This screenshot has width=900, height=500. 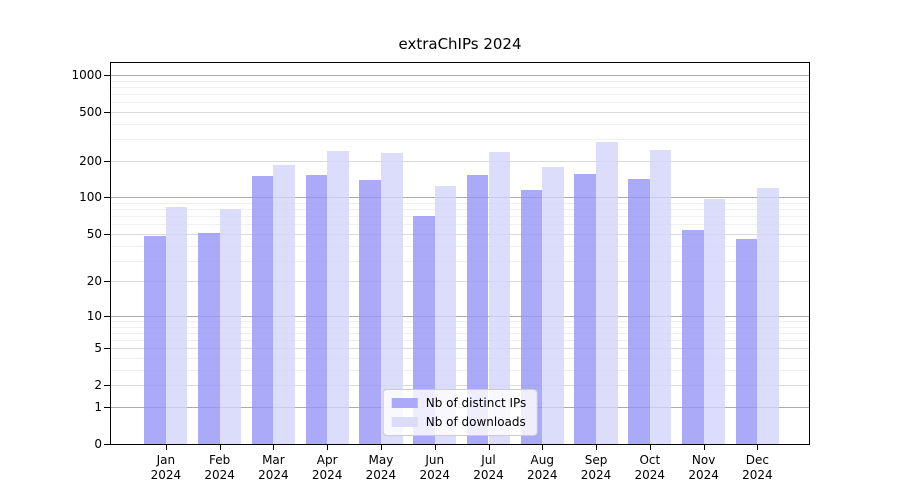 I want to click on bar-may-ips, so click(x=370, y=312).